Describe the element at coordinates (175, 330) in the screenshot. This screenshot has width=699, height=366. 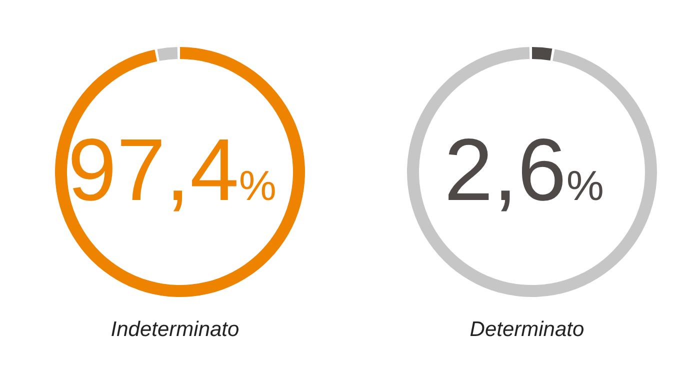
I see `text: Indeterminato` at that location.